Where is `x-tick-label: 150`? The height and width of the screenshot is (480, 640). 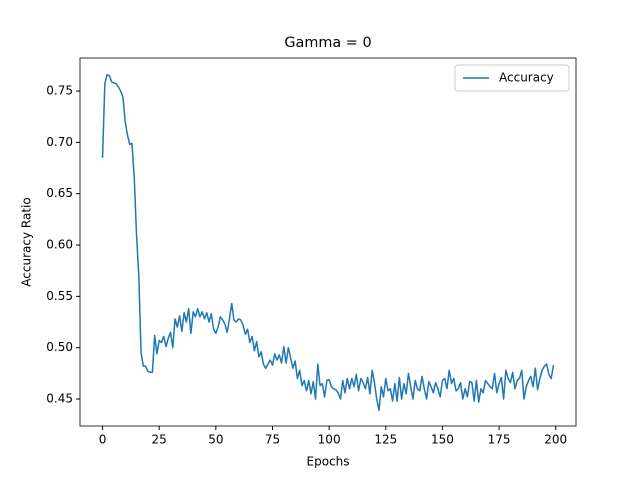
x-tick-label: 150 is located at coordinates (442, 440).